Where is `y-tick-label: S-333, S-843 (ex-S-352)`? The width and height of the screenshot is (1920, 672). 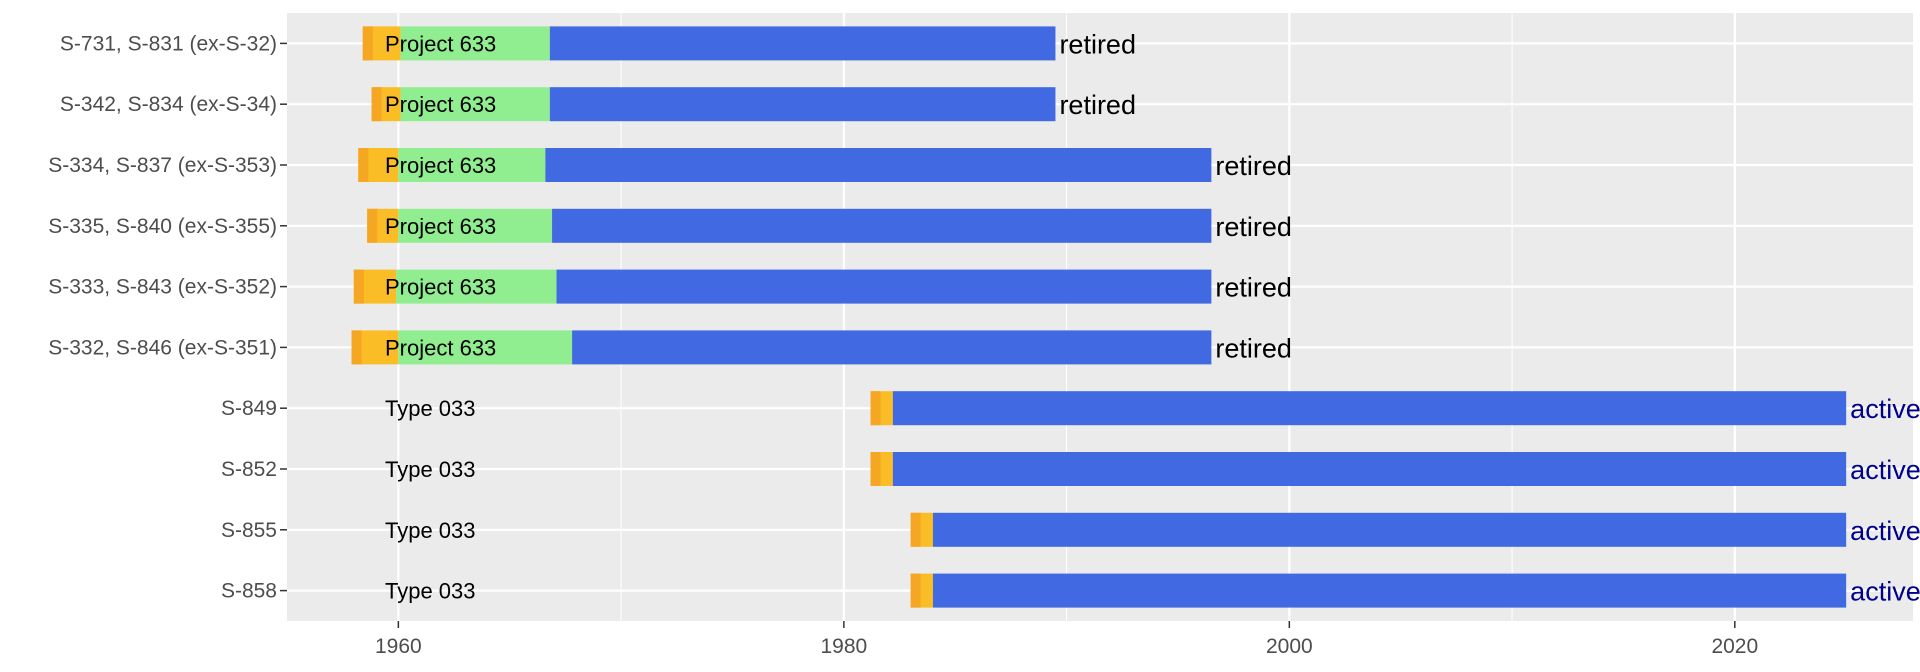 y-tick-label: S-333, S-843 (ex-S-352) is located at coordinates (162, 287).